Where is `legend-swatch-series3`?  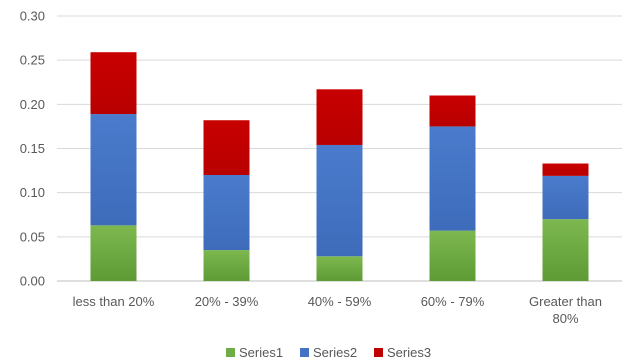
legend-swatch-series3 is located at coordinates (378, 352).